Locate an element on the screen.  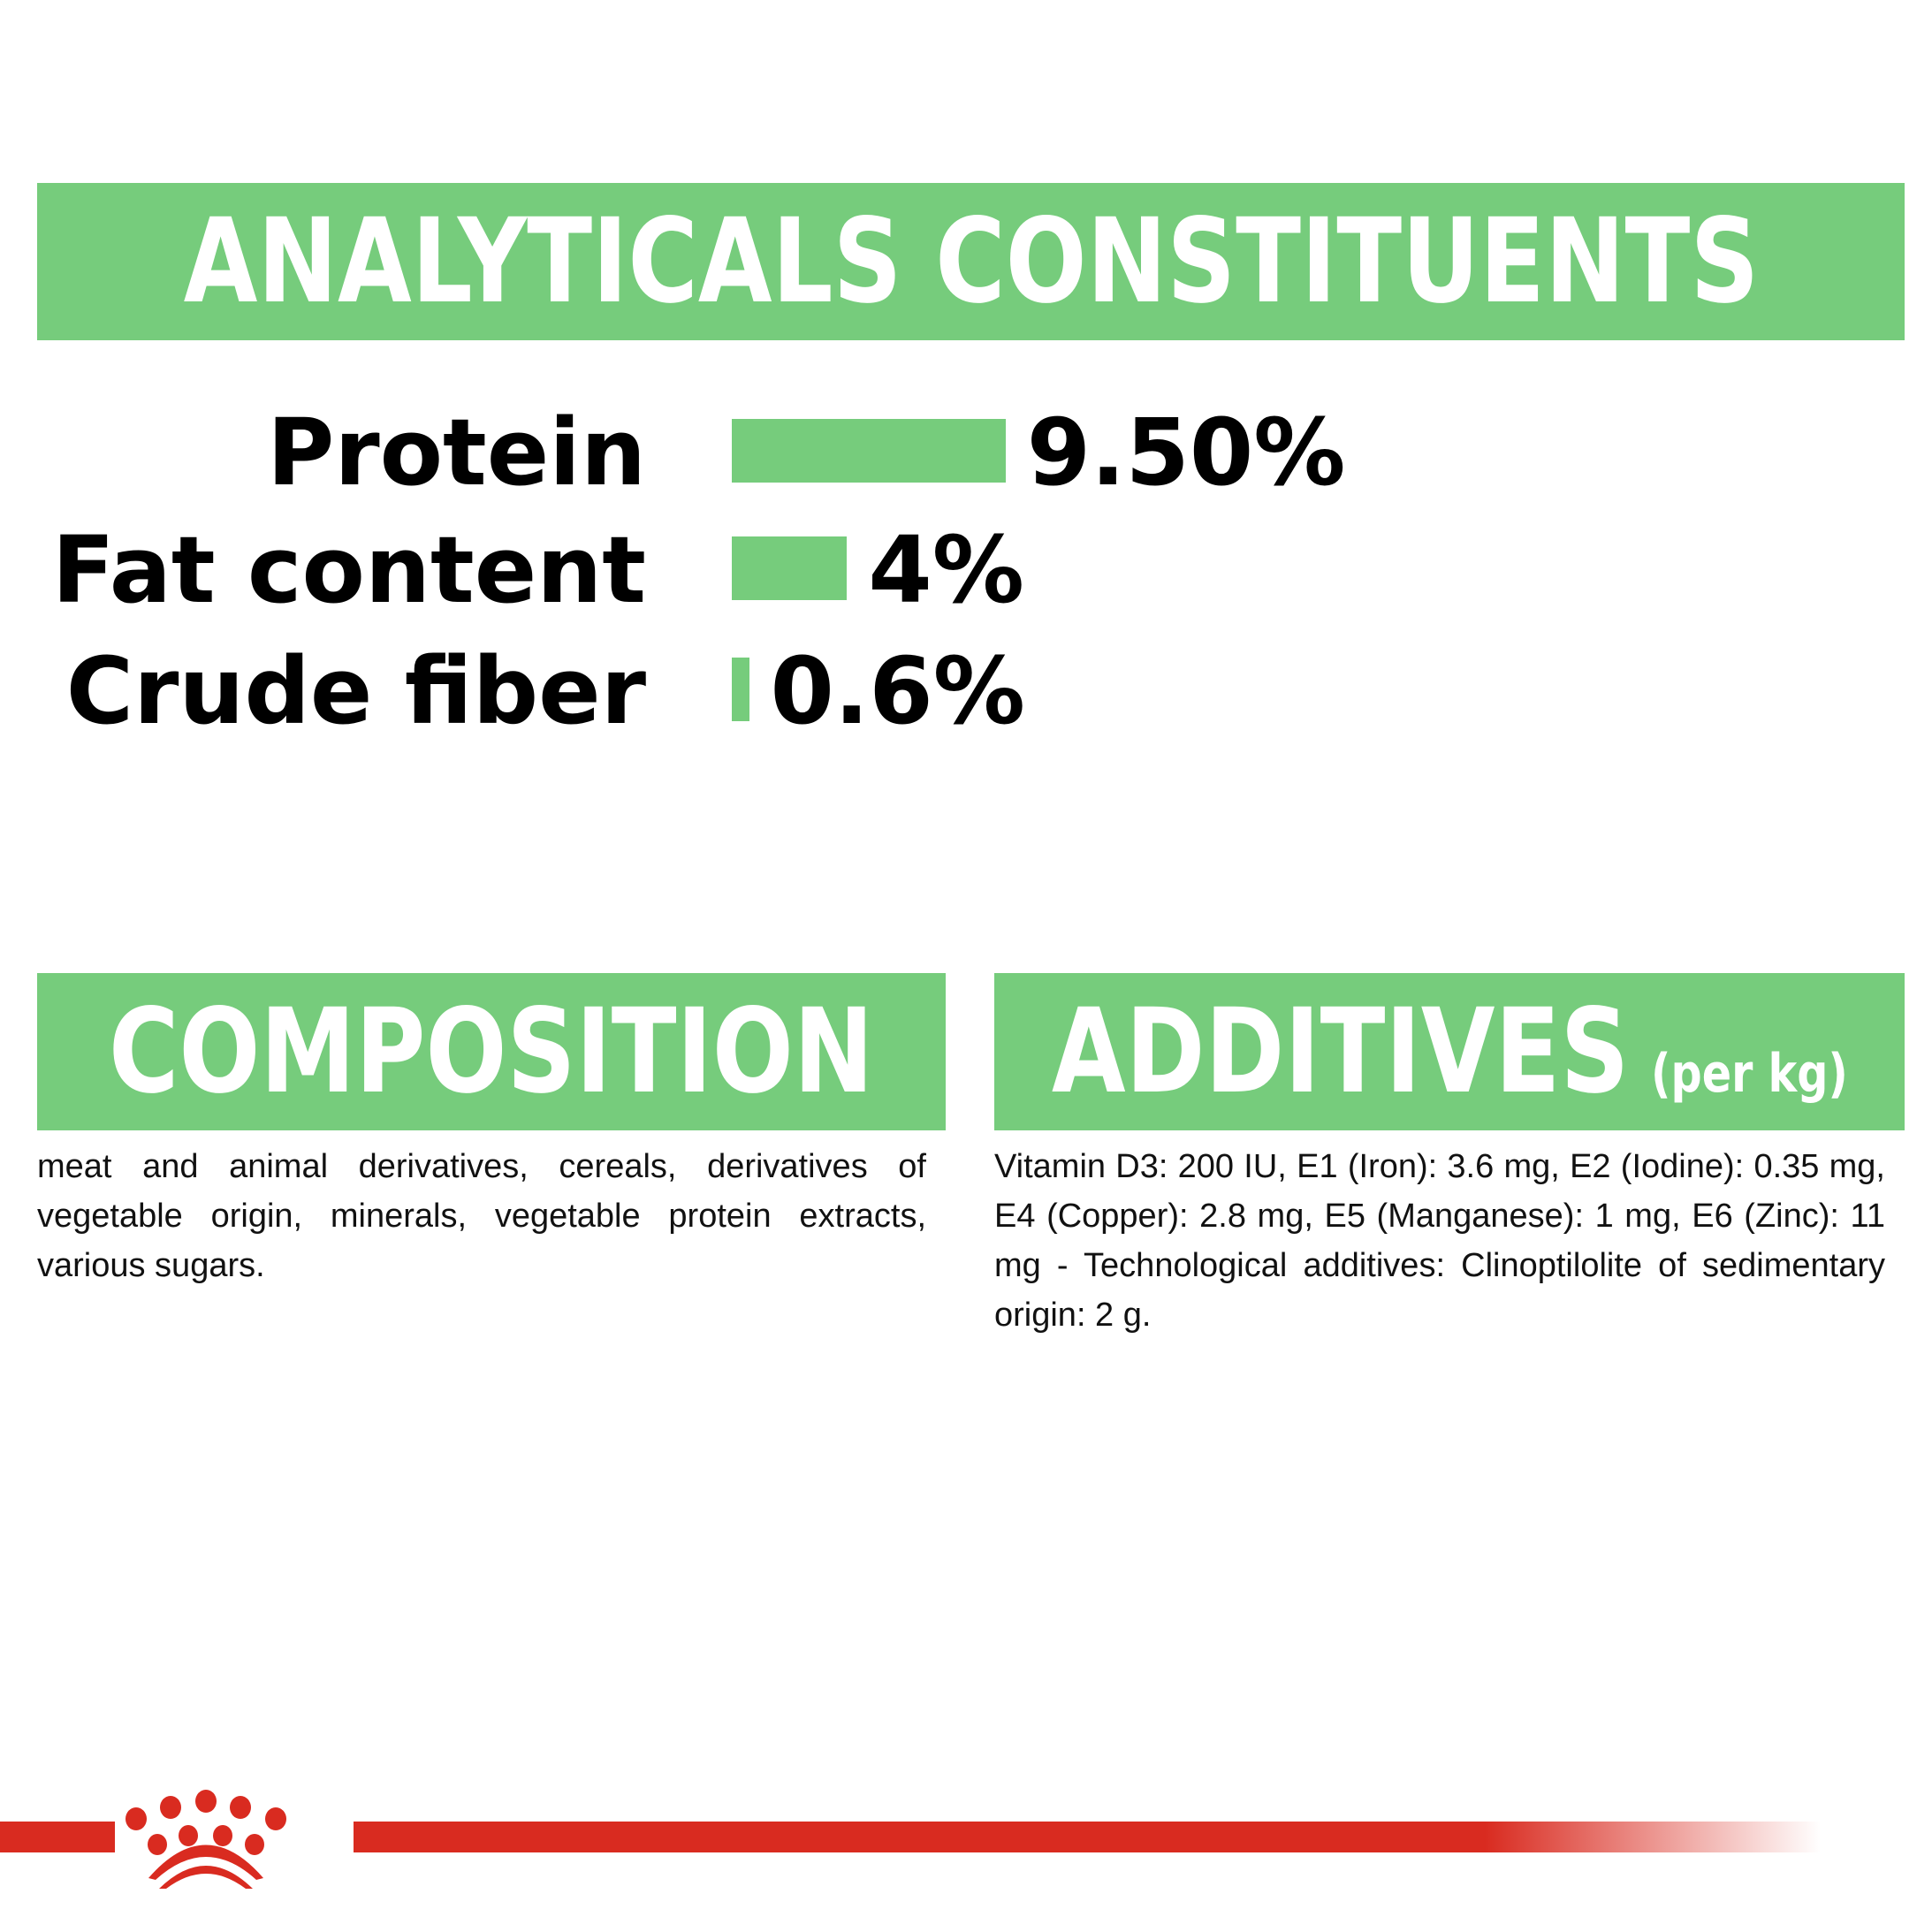
section-title: ANALYTICALS CONSTITUENTS is located at coordinates (971, 262).